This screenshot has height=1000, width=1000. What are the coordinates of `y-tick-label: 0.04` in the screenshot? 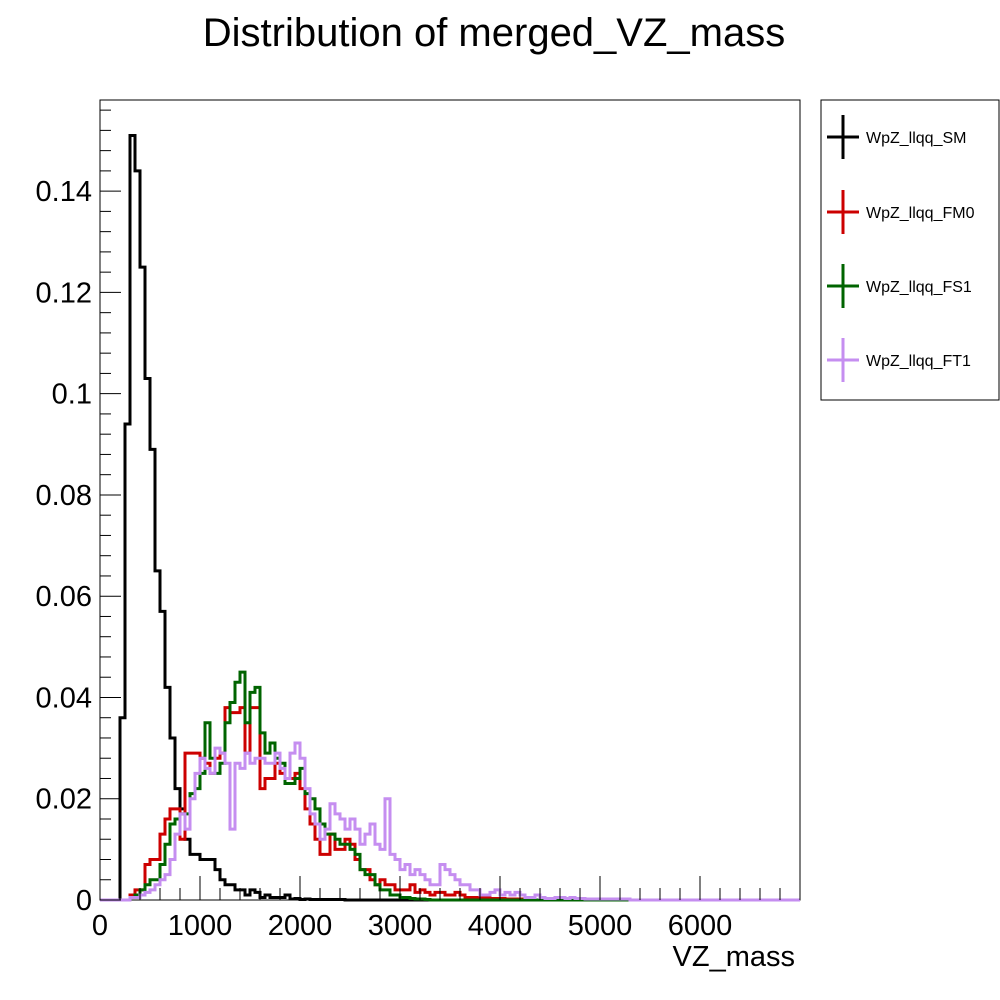 It's located at (64, 698).